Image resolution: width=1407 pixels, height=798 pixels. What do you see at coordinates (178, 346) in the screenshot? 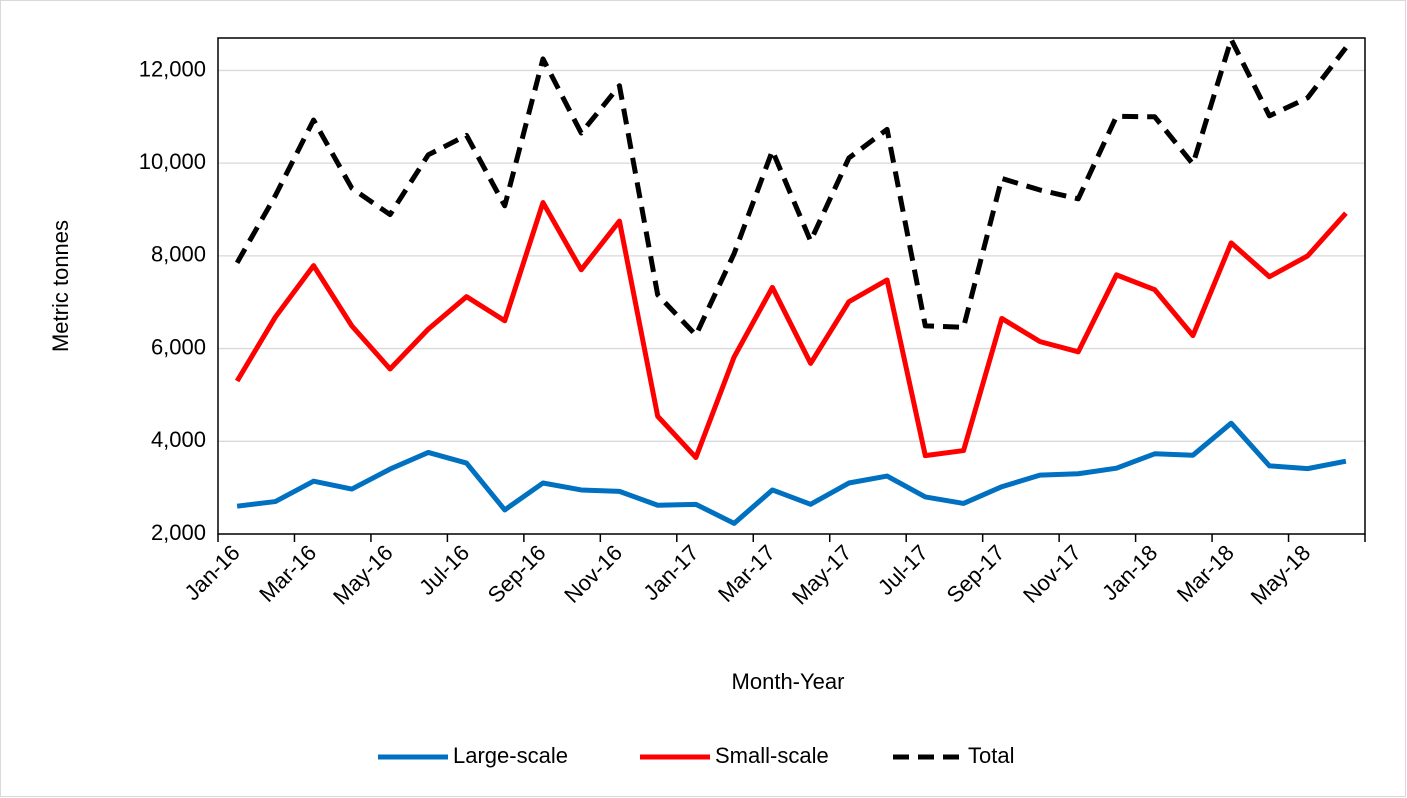
I see `y-tick-label: 6,000` at bounding box center [178, 346].